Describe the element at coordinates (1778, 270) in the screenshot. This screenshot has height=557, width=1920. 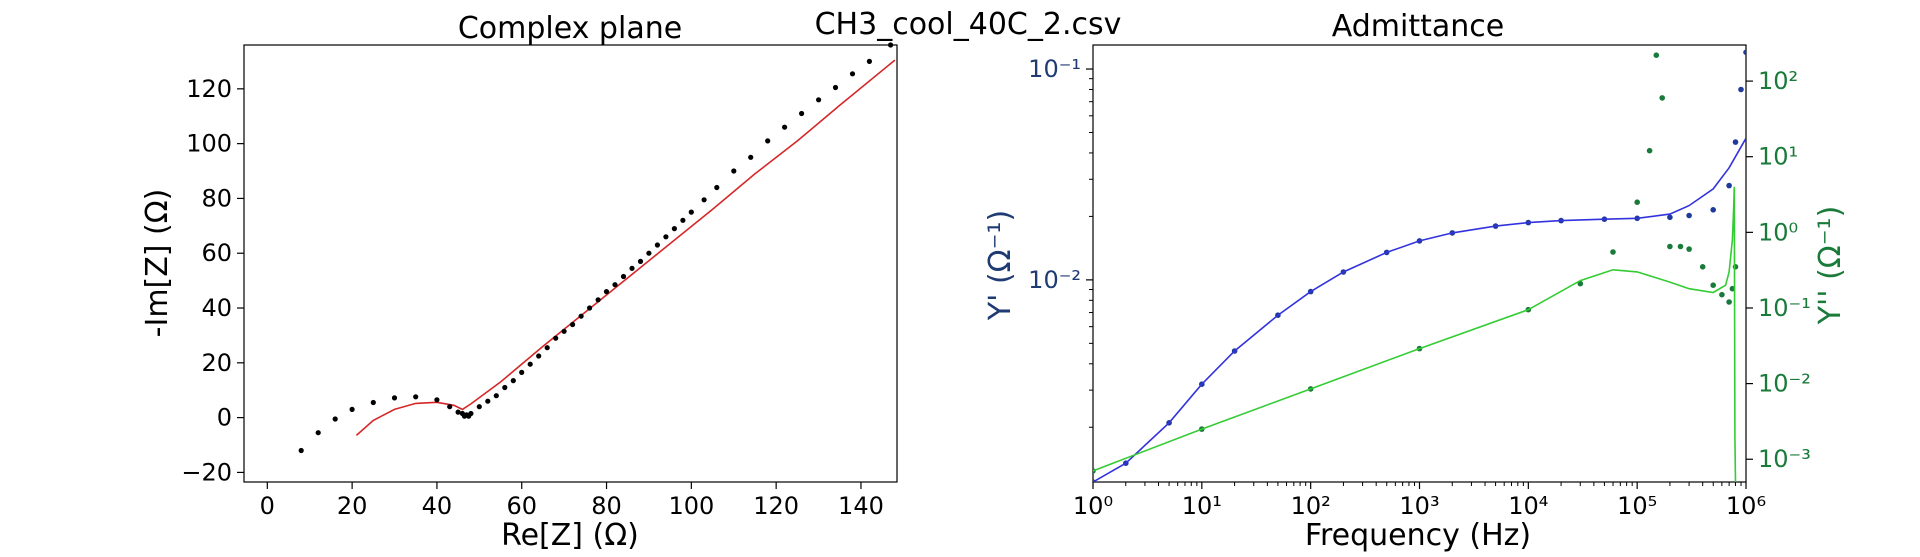
I see `admittance-right-y-ticks: 10⁻³ 10⁻² 10⁻¹ 10⁰ 10¹ 10²` at that location.